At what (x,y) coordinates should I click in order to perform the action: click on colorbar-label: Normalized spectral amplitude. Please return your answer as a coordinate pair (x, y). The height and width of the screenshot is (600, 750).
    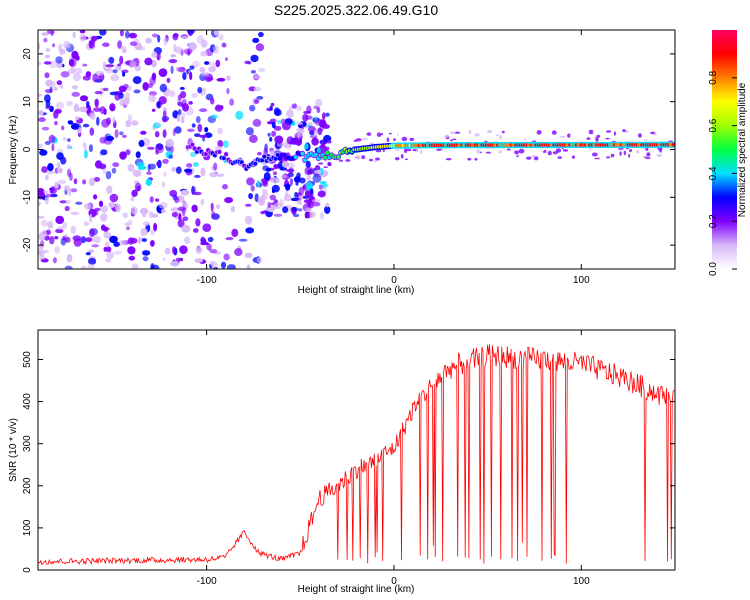
    Looking at the image, I should click on (742, 149).